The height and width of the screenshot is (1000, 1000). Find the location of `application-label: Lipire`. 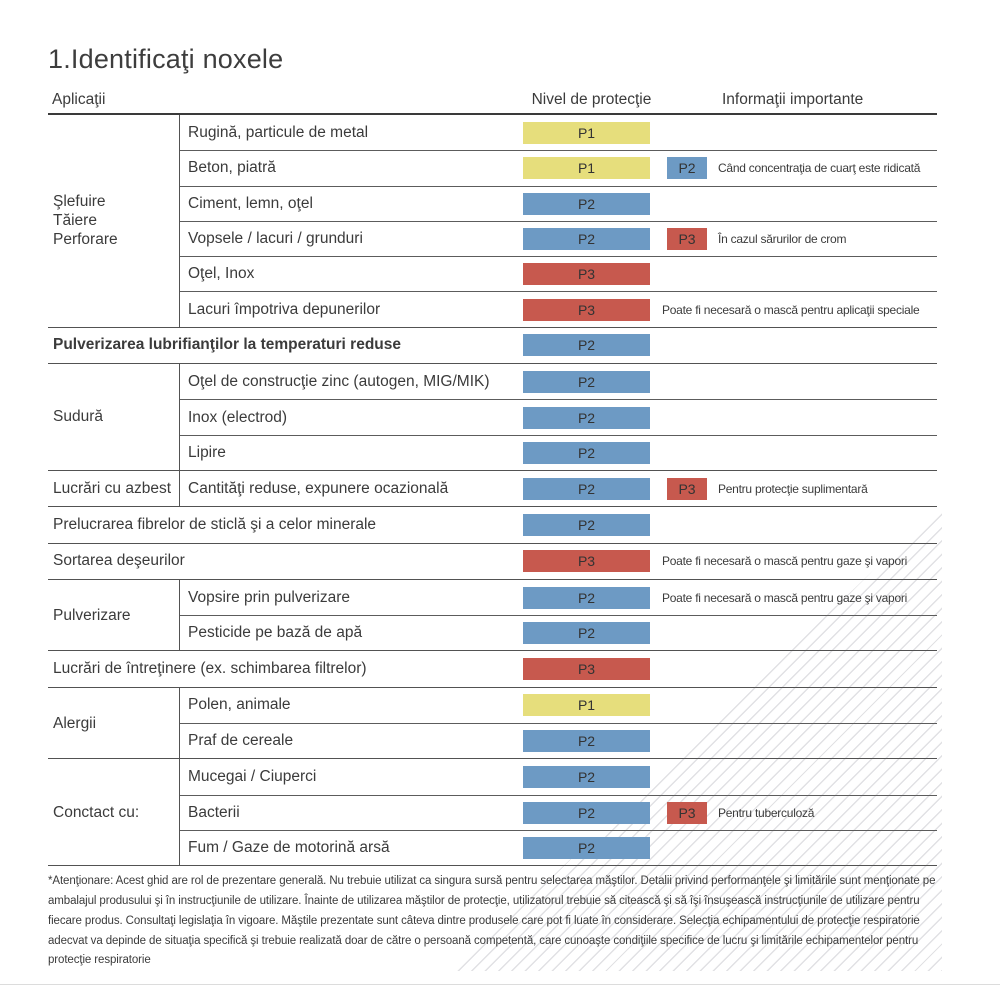

application-label: Lipire is located at coordinates (207, 452).